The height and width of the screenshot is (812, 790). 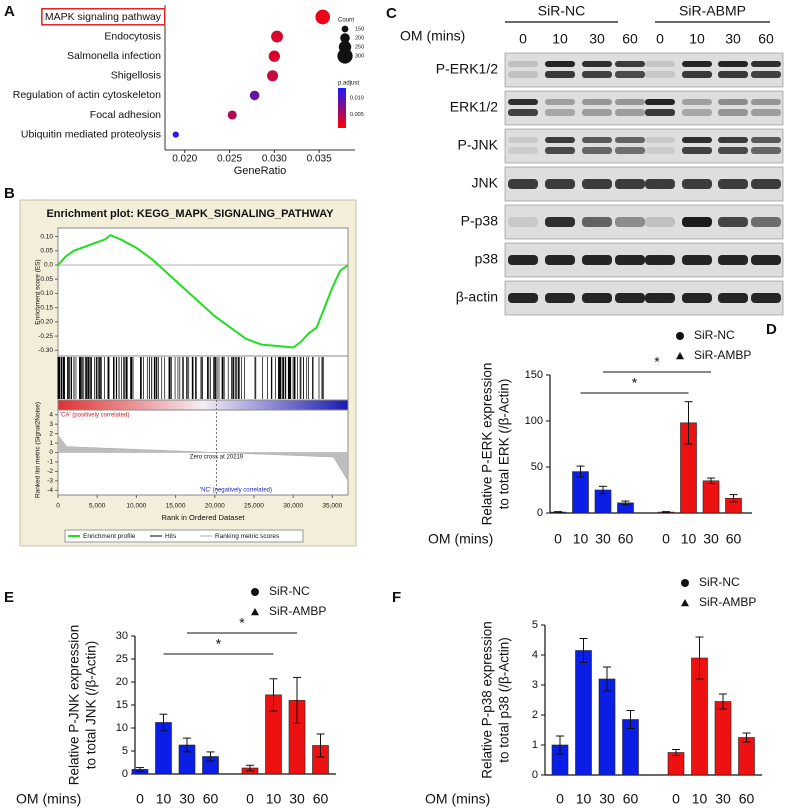 I want to click on legend-label: 150, so click(x=359, y=29).